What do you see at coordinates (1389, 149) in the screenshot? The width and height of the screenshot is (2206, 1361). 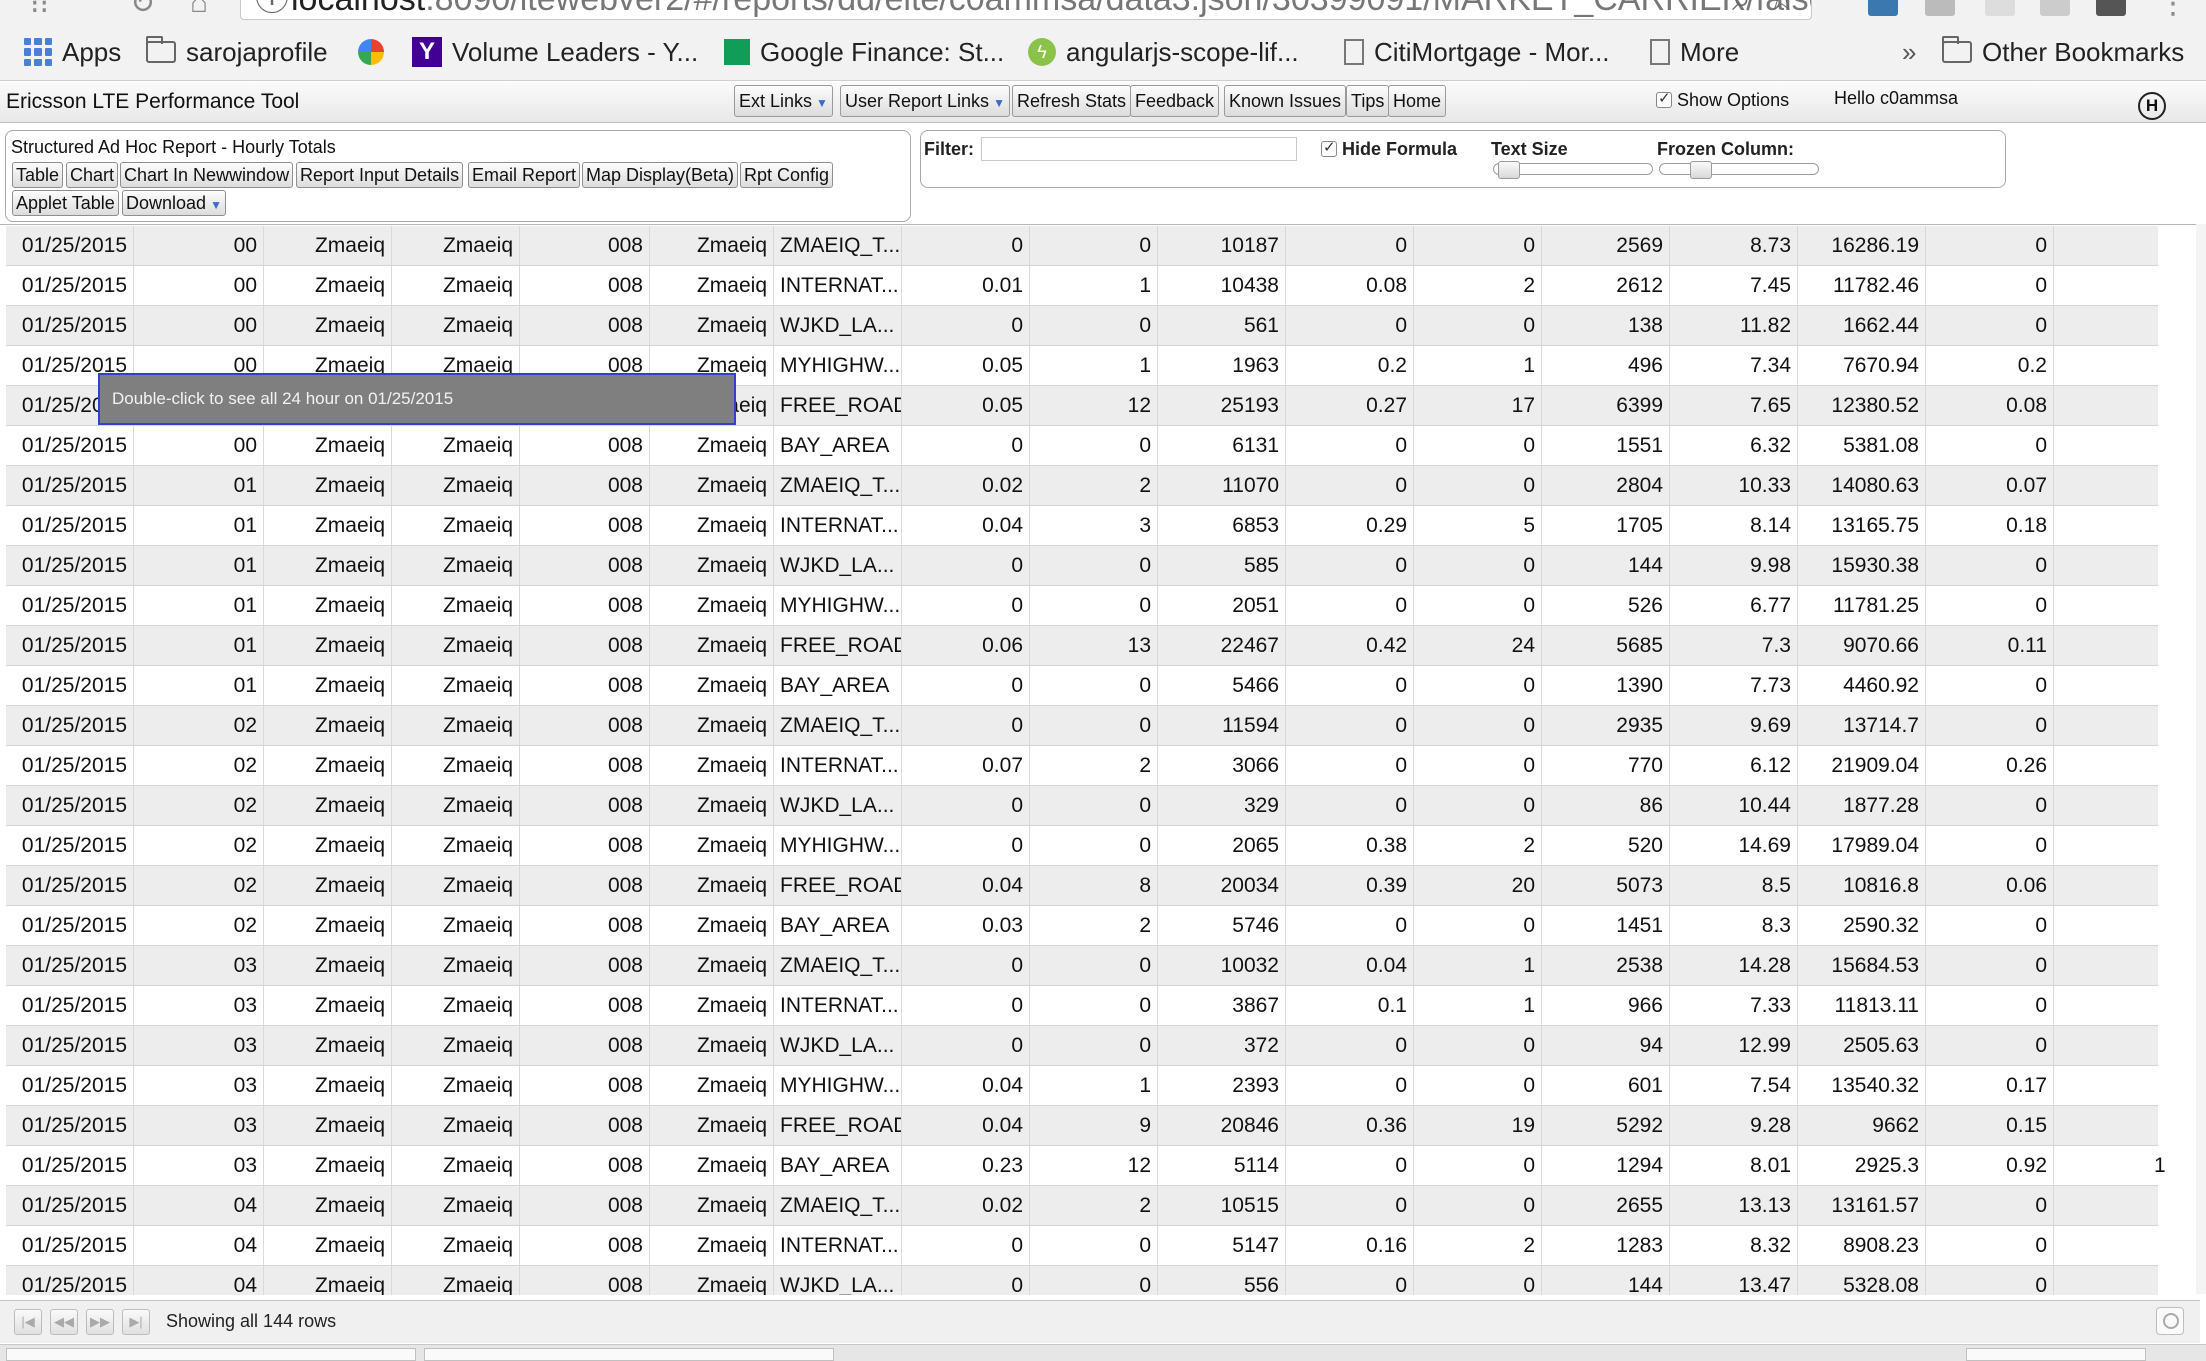 I see `hide-formula-toggle: Hide Formula` at bounding box center [1389, 149].